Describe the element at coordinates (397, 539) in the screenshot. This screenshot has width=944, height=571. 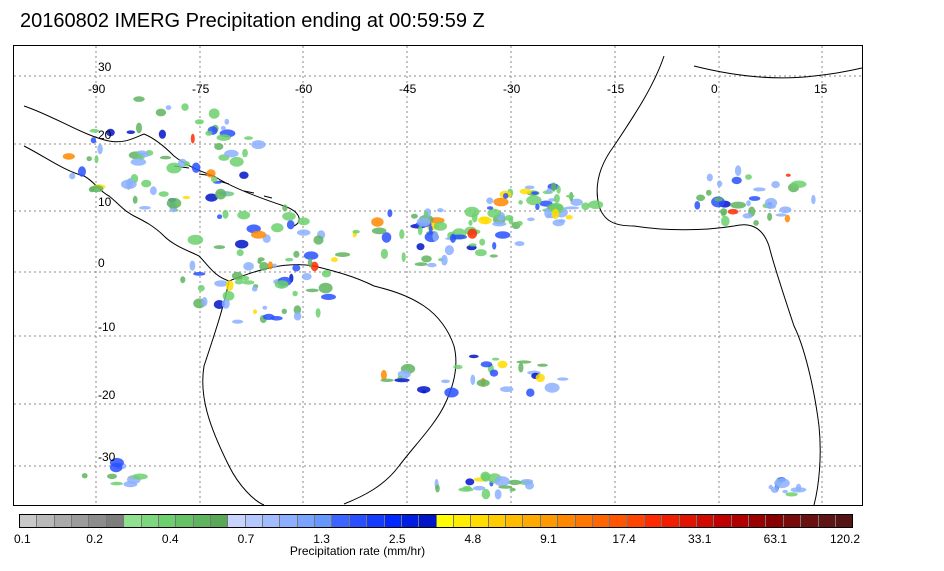
I see `colorbar-tick-label: 2.5` at that location.